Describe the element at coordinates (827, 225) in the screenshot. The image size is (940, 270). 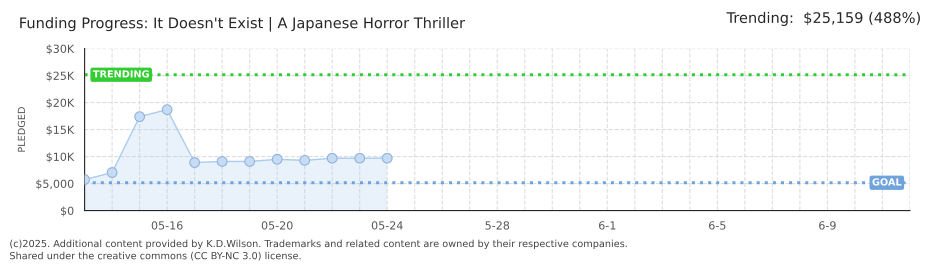
I see `x-tick-label: 6-9` at that location.